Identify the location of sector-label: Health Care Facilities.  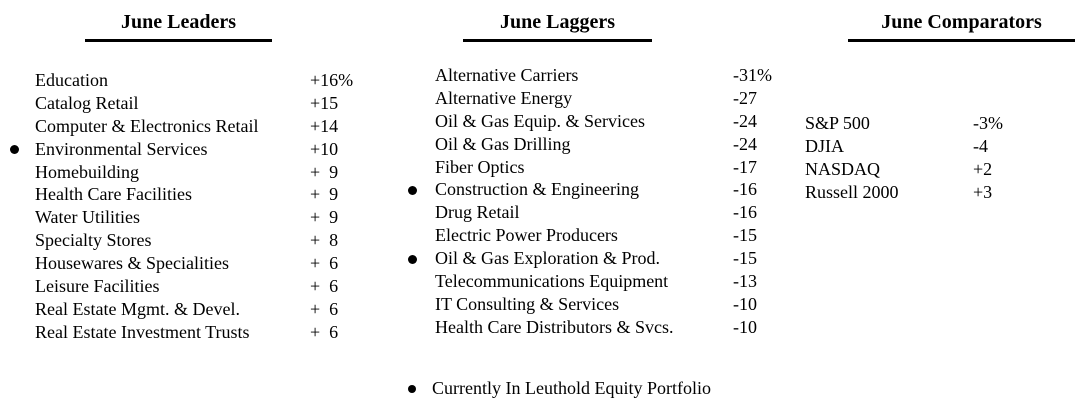
(113, 194).